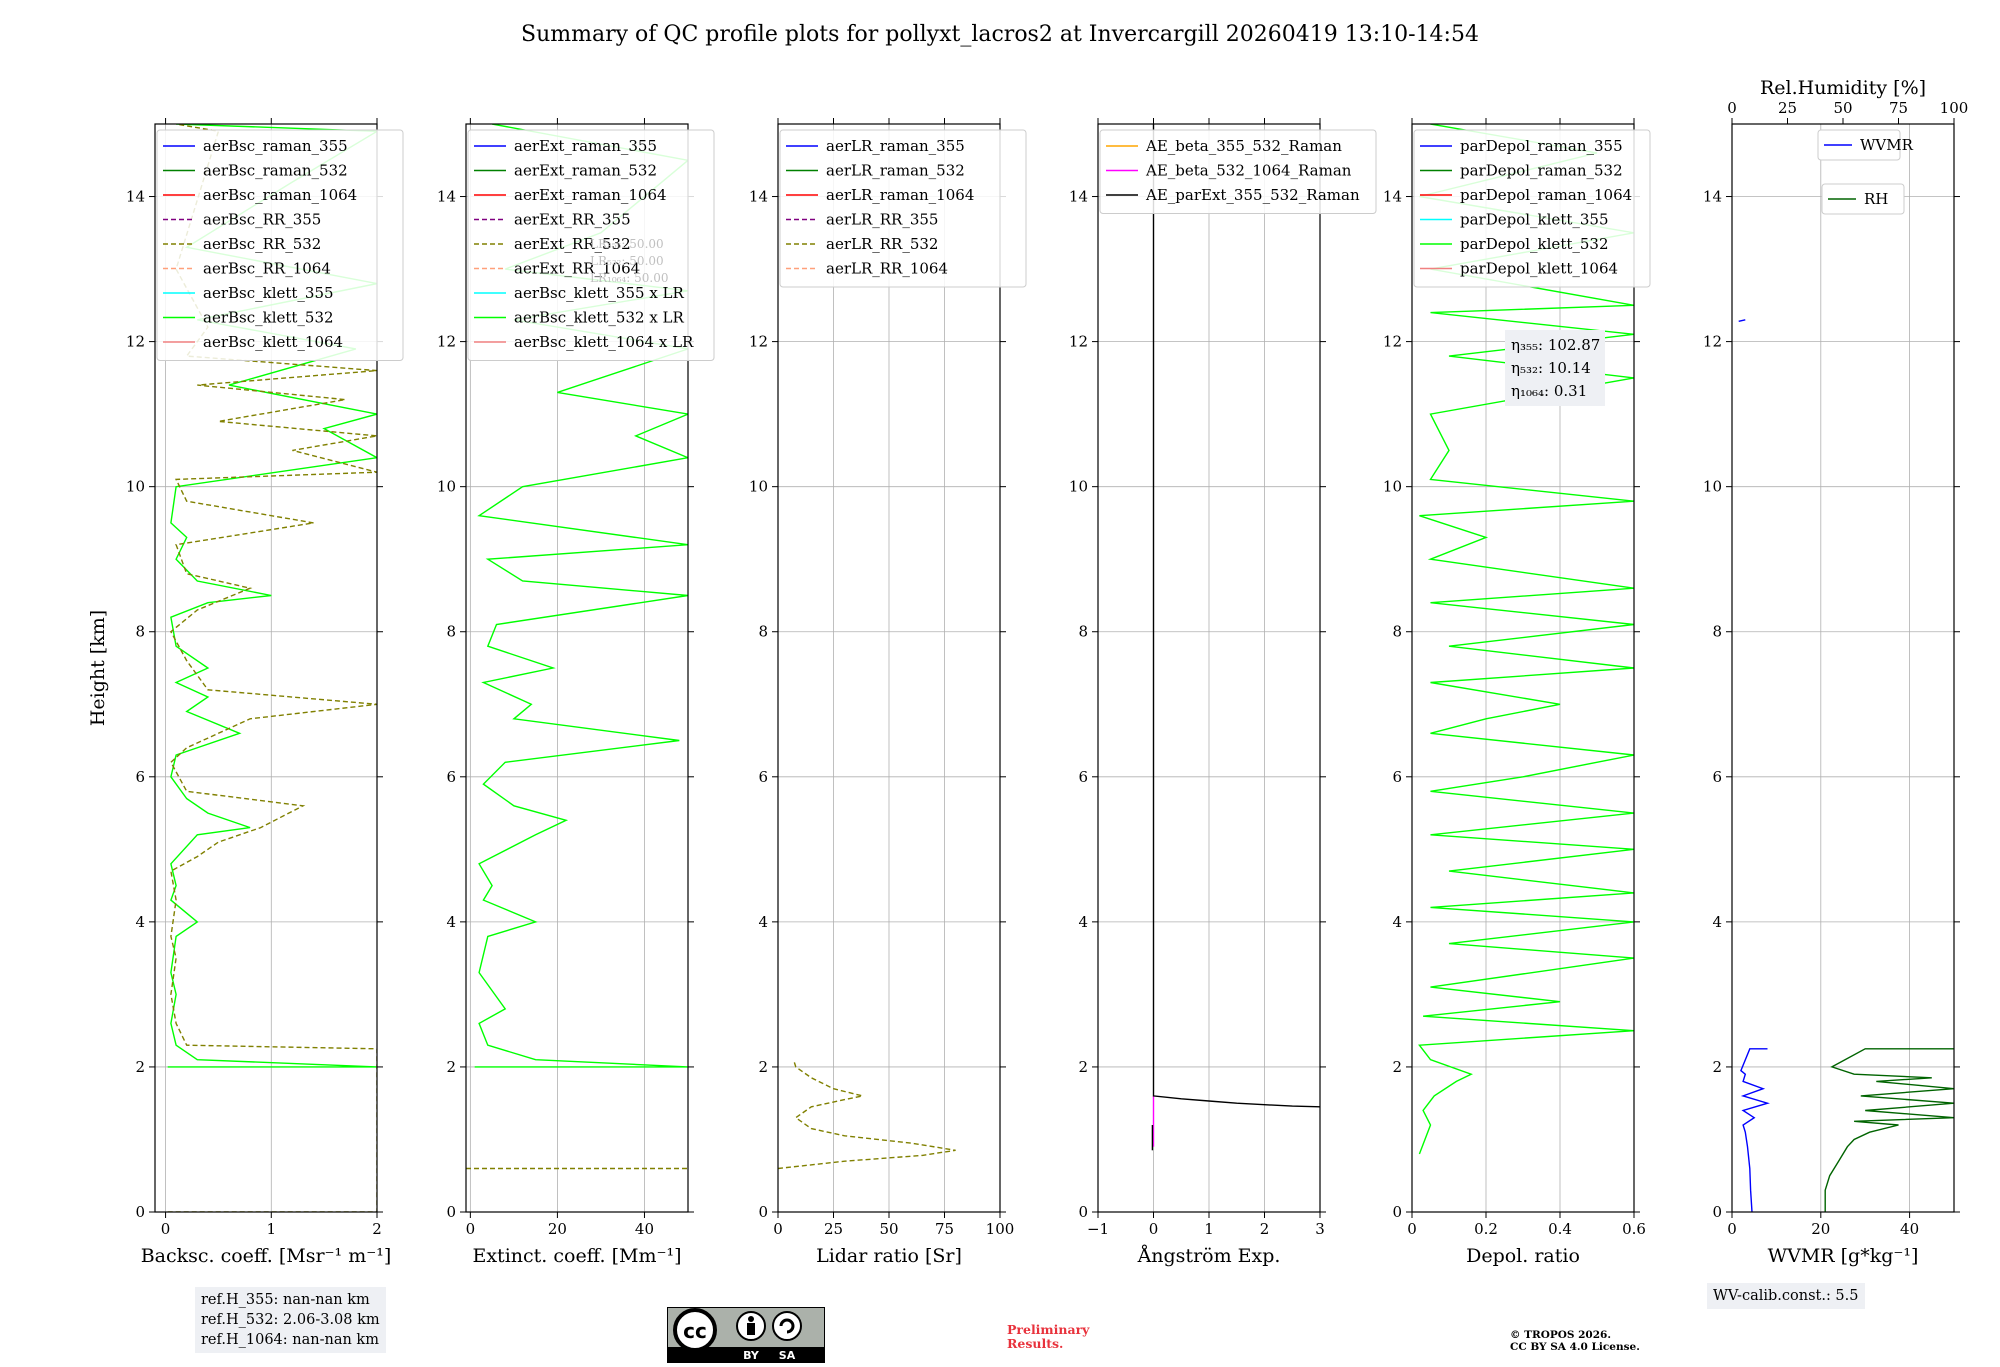 This screenshot has height=1367, width=2000. Describe the element at coordinates (599, 293) in the screenshot. I see `legend-label: aerBsc_klett_355 x LR` at that location.